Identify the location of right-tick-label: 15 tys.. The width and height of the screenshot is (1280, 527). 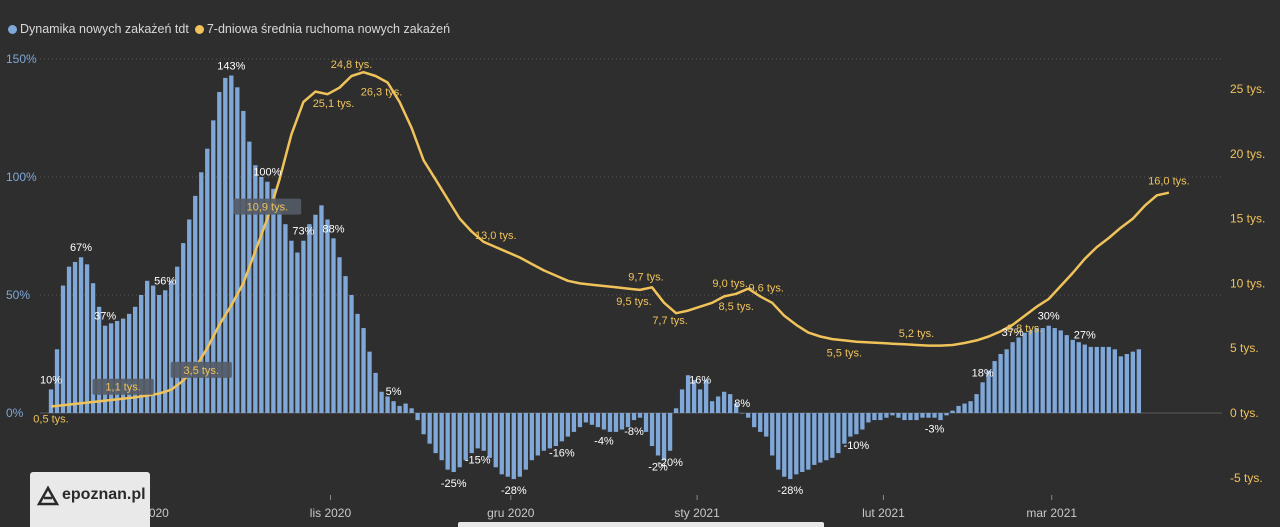
(1247, 219).